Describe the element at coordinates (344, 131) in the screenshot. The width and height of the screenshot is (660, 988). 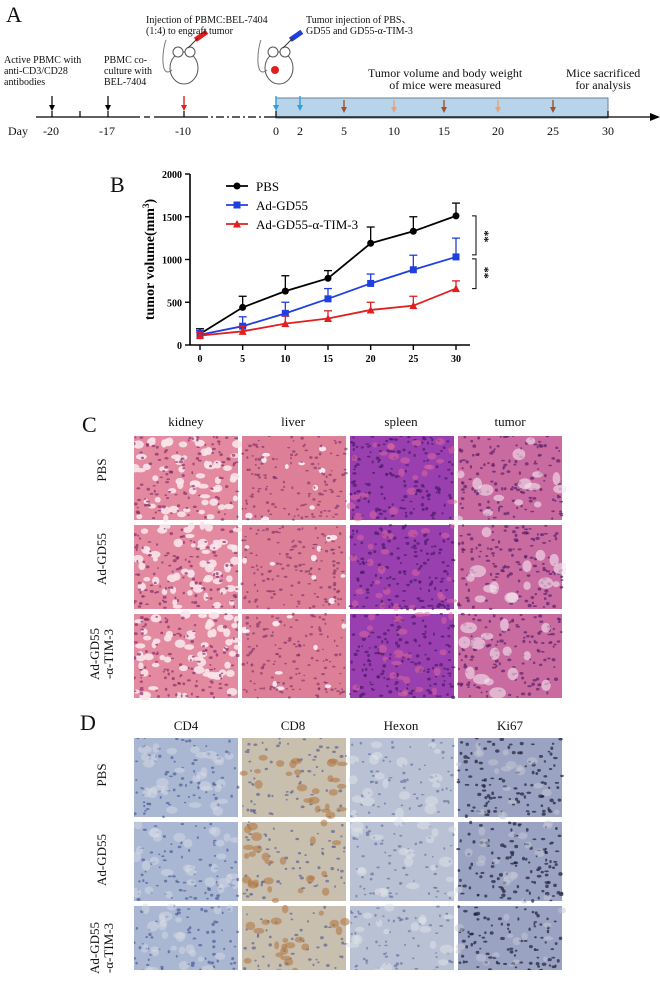
I see `timeline-tick: 5` at that location.